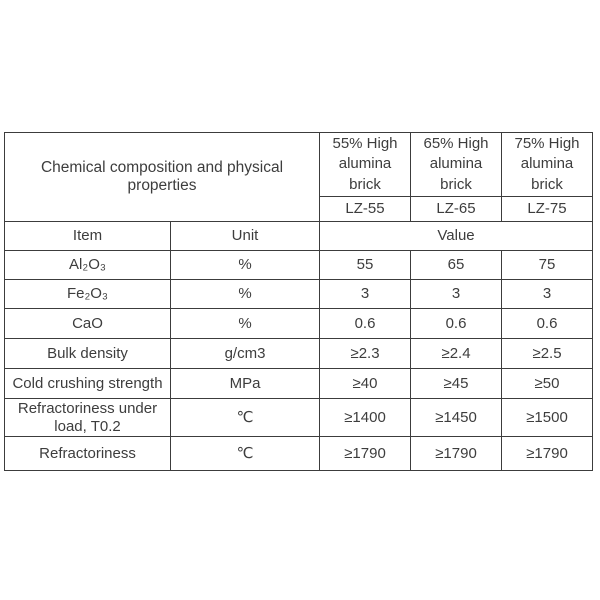  I want to click on table-row-bulk-density: Bulk density g/cm3 ≥2.3 ≥2.4 ≥2.5, so click(299, 353).